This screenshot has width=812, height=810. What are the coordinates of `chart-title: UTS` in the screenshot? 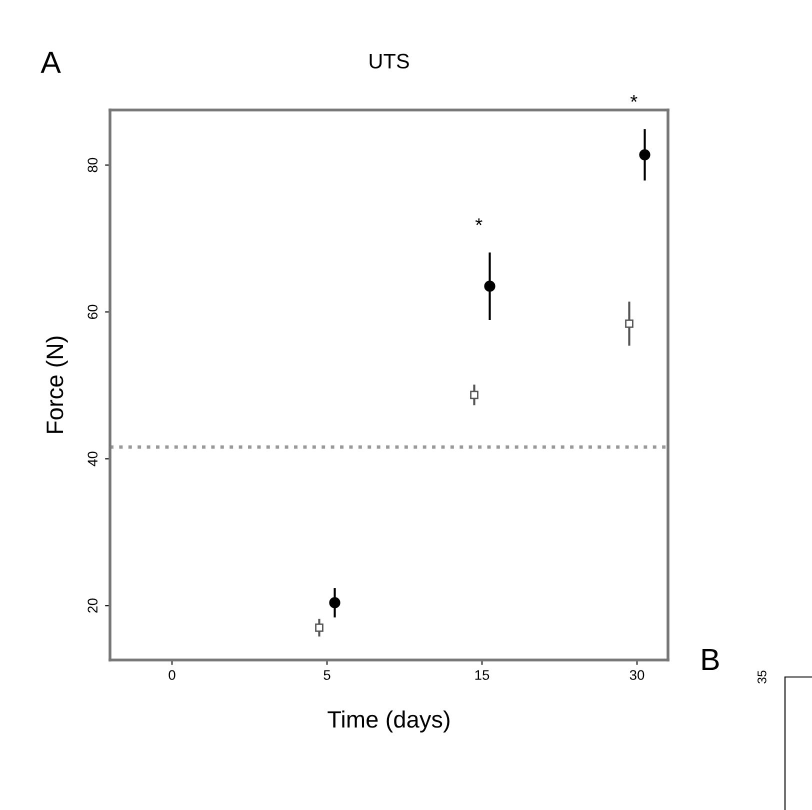 It's located at (389, 61).